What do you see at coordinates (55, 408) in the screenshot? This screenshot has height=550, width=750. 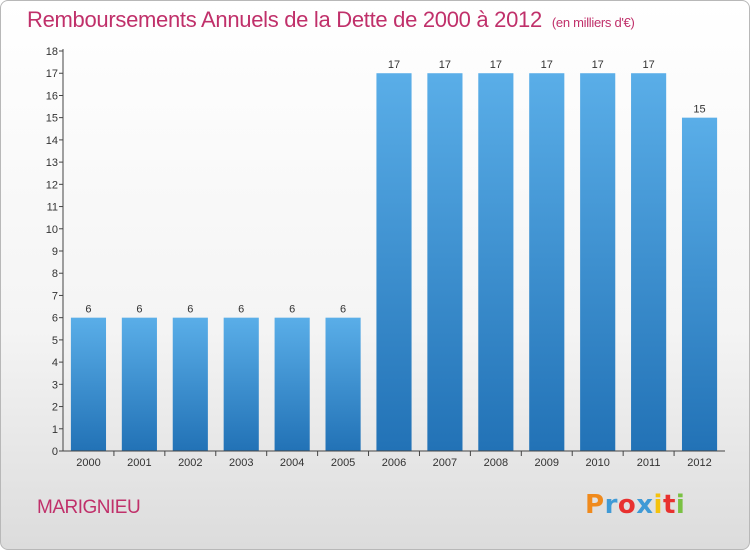 I see `y-tick-label: 2` at bounding box center [55, 408].